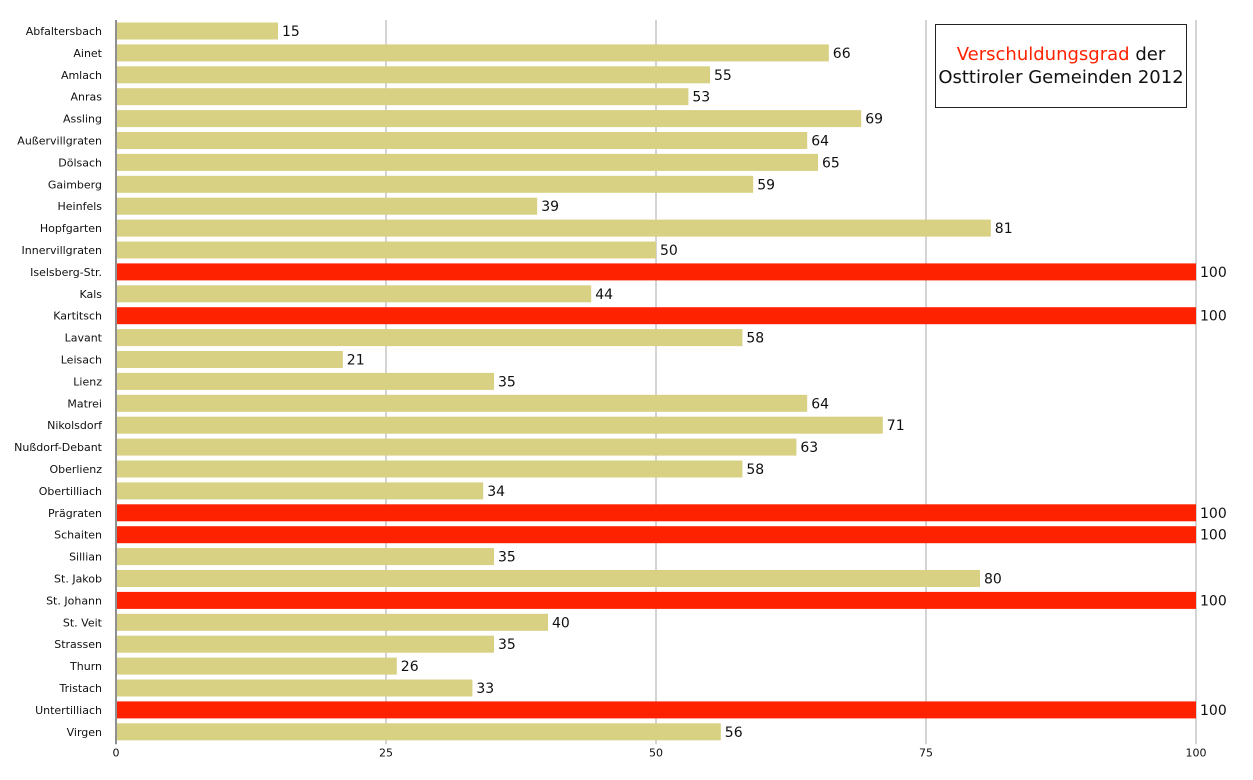 The width and height of the screenshot is (1253, 780). Describe the element at coordinates (75, 425) in the screenshot. I see `category-label-18: Nikolsdorf` at that location.